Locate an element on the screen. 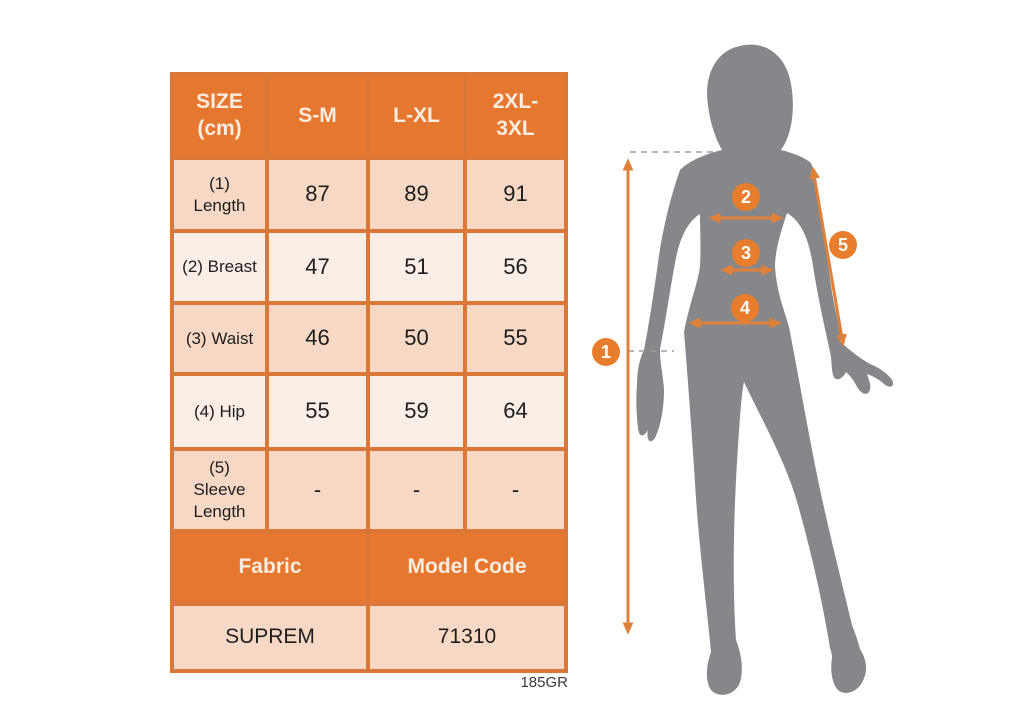 The width and height of the screenshot is (1024, 726). sleeve-2xl-3xl: - is located at coordinates (515, 490).